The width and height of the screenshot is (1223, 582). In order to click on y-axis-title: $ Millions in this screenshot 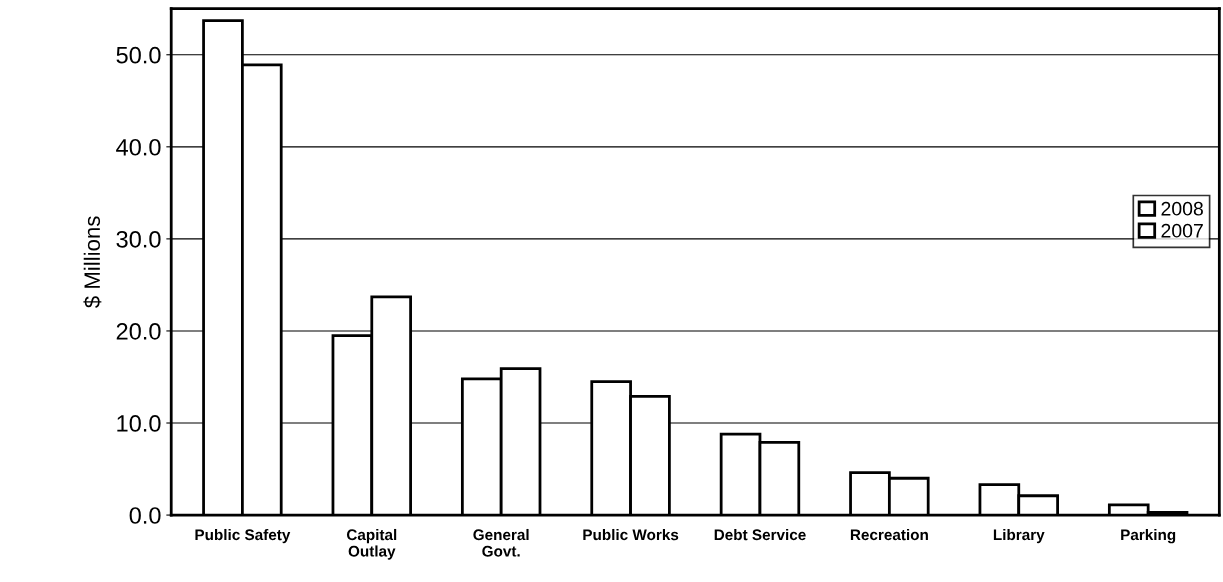, I will do `click(92, 262)`.